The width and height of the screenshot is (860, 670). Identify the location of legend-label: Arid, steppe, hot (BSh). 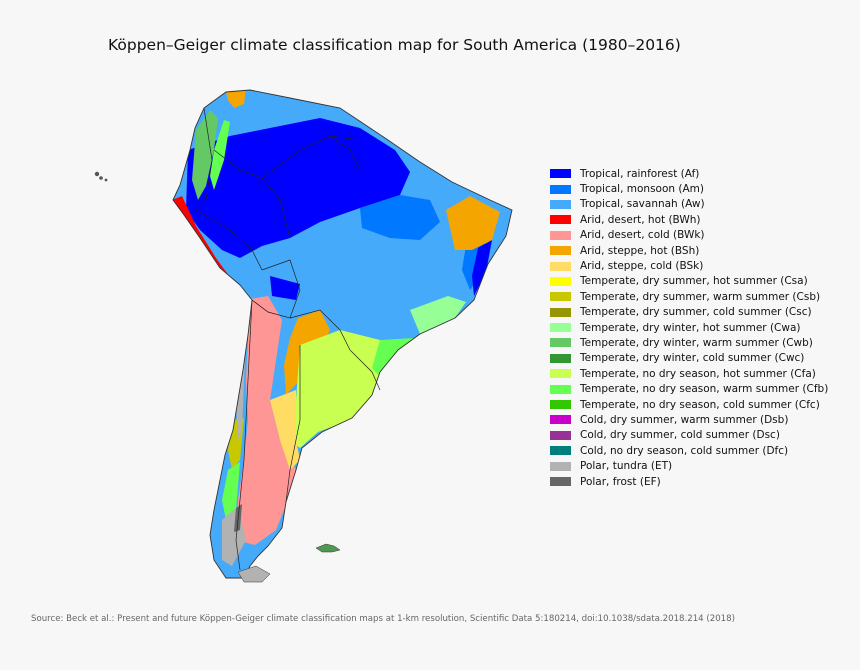
(640, 250).